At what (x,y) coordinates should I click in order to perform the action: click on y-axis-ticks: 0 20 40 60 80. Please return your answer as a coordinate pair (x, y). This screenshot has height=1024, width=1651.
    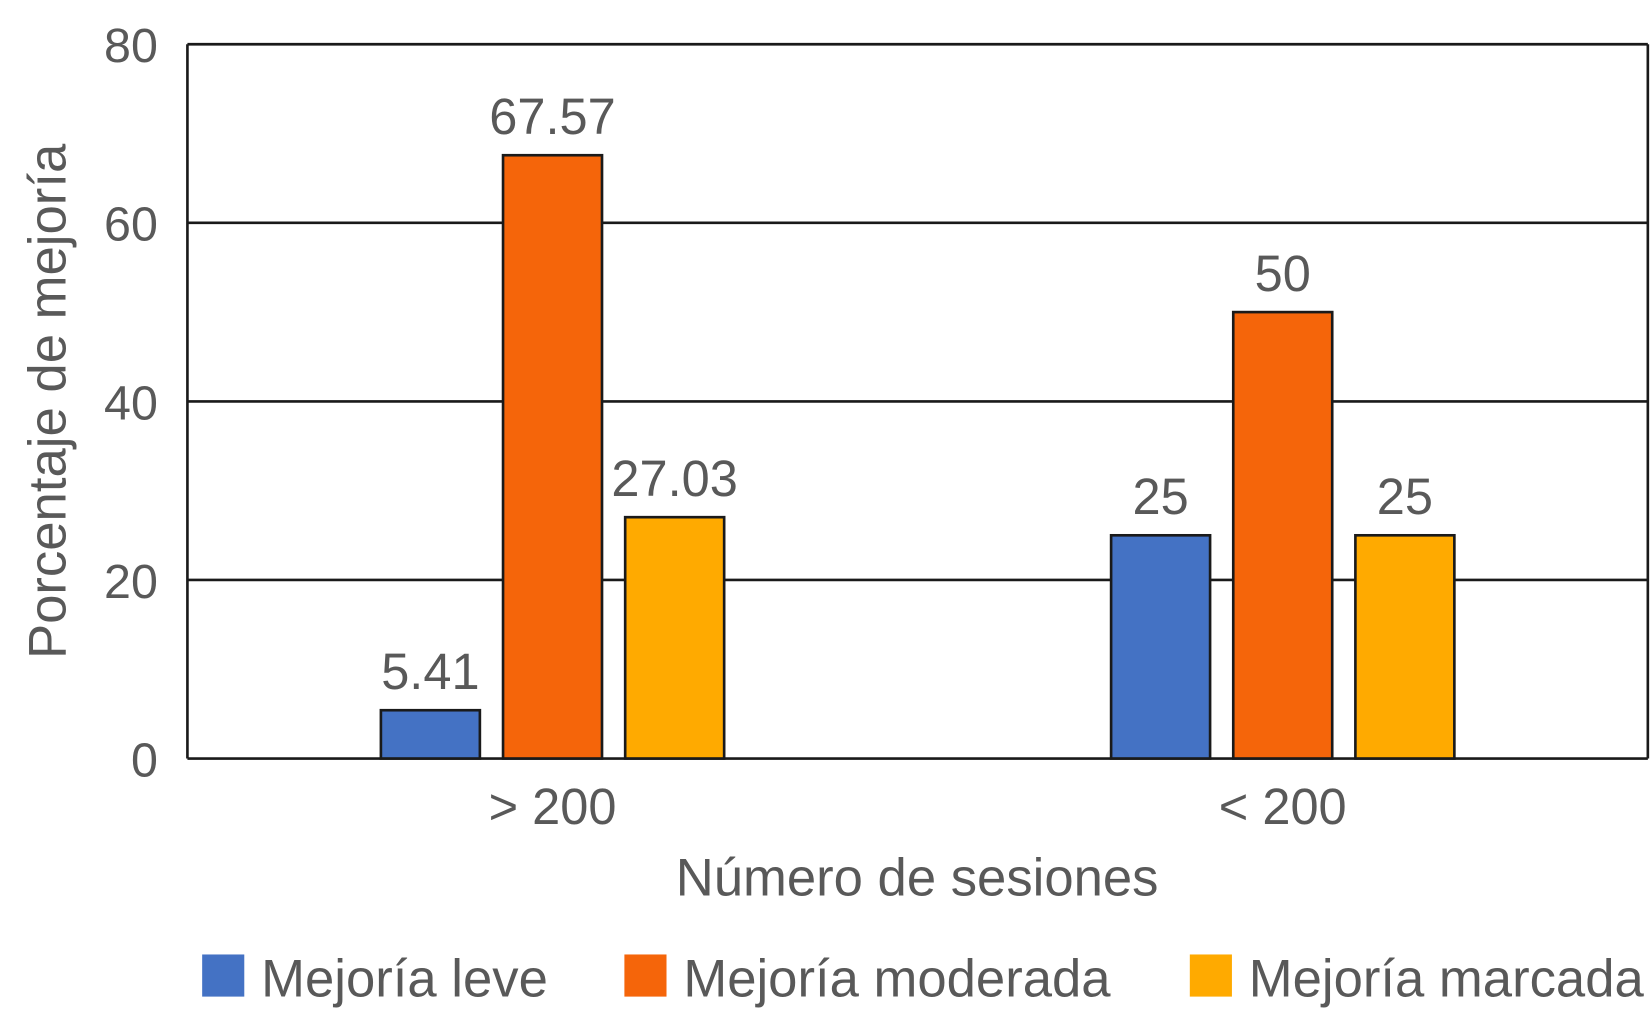
    Looking at the image, I should click on (131, 403).